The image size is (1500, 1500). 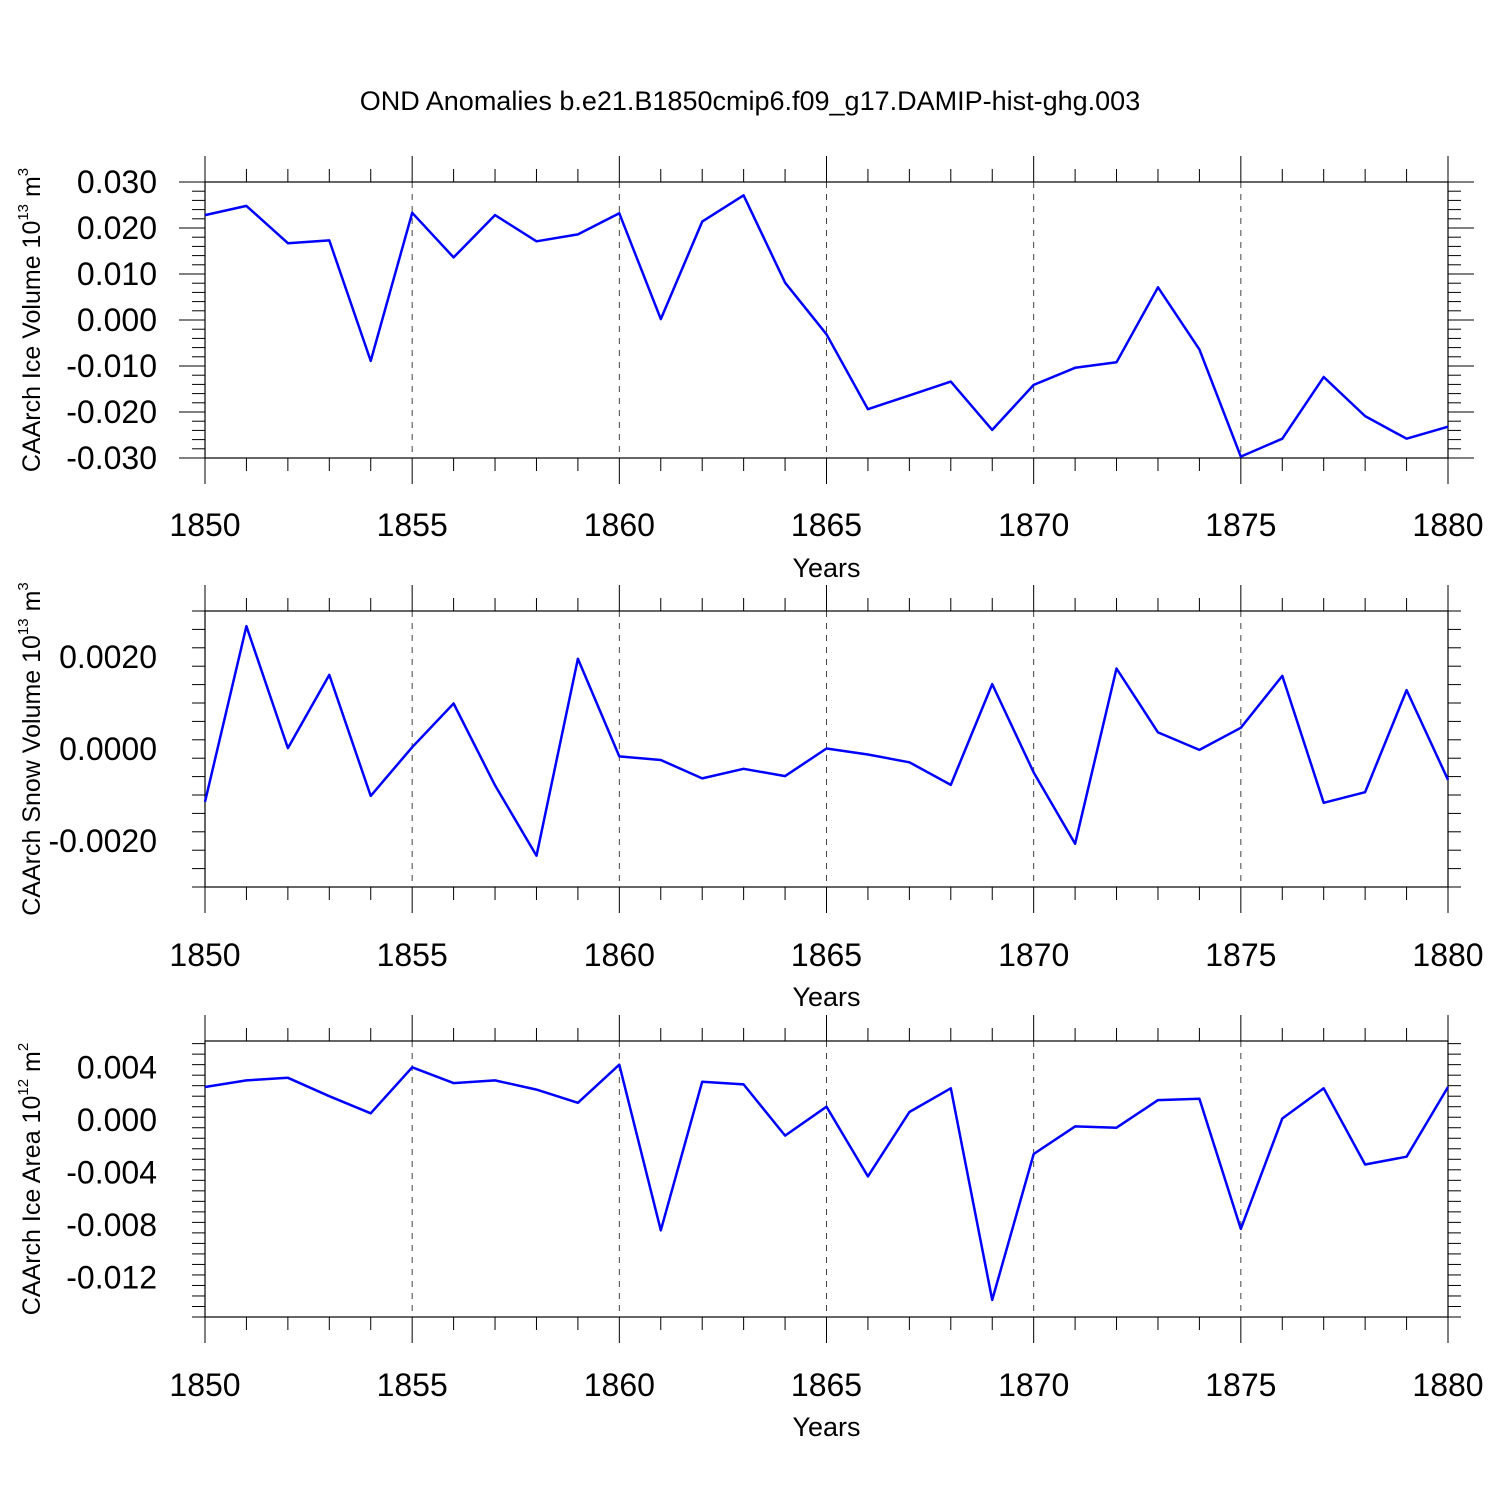 What do you see at coordinates (117, 228) in the screenshot?
I see `y-tick-label: 0.020` at bounding box center [117, 228].